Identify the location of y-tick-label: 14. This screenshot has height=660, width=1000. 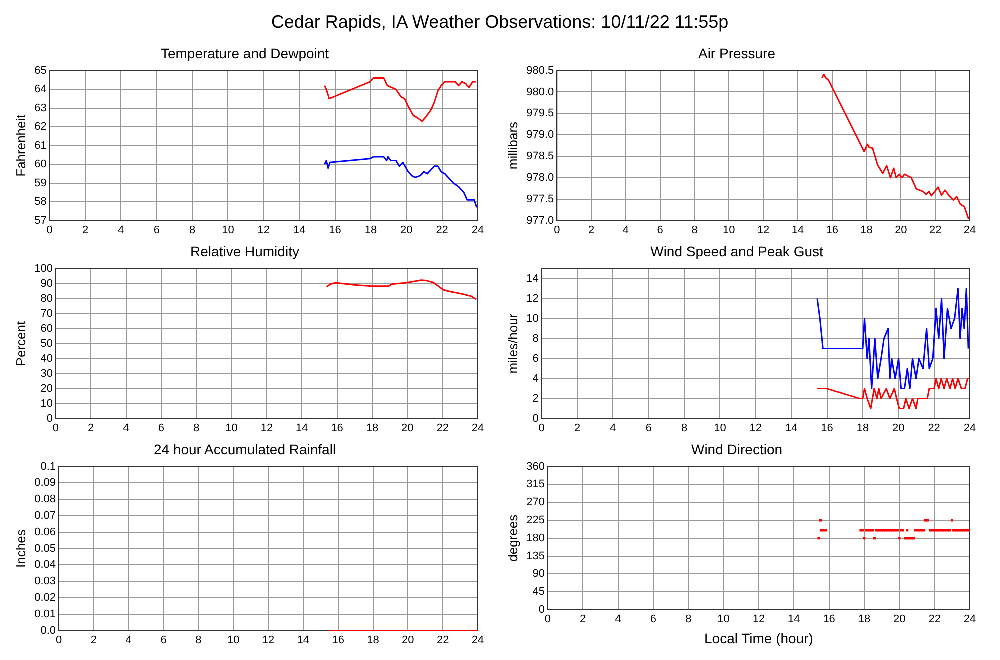
(532, 278).